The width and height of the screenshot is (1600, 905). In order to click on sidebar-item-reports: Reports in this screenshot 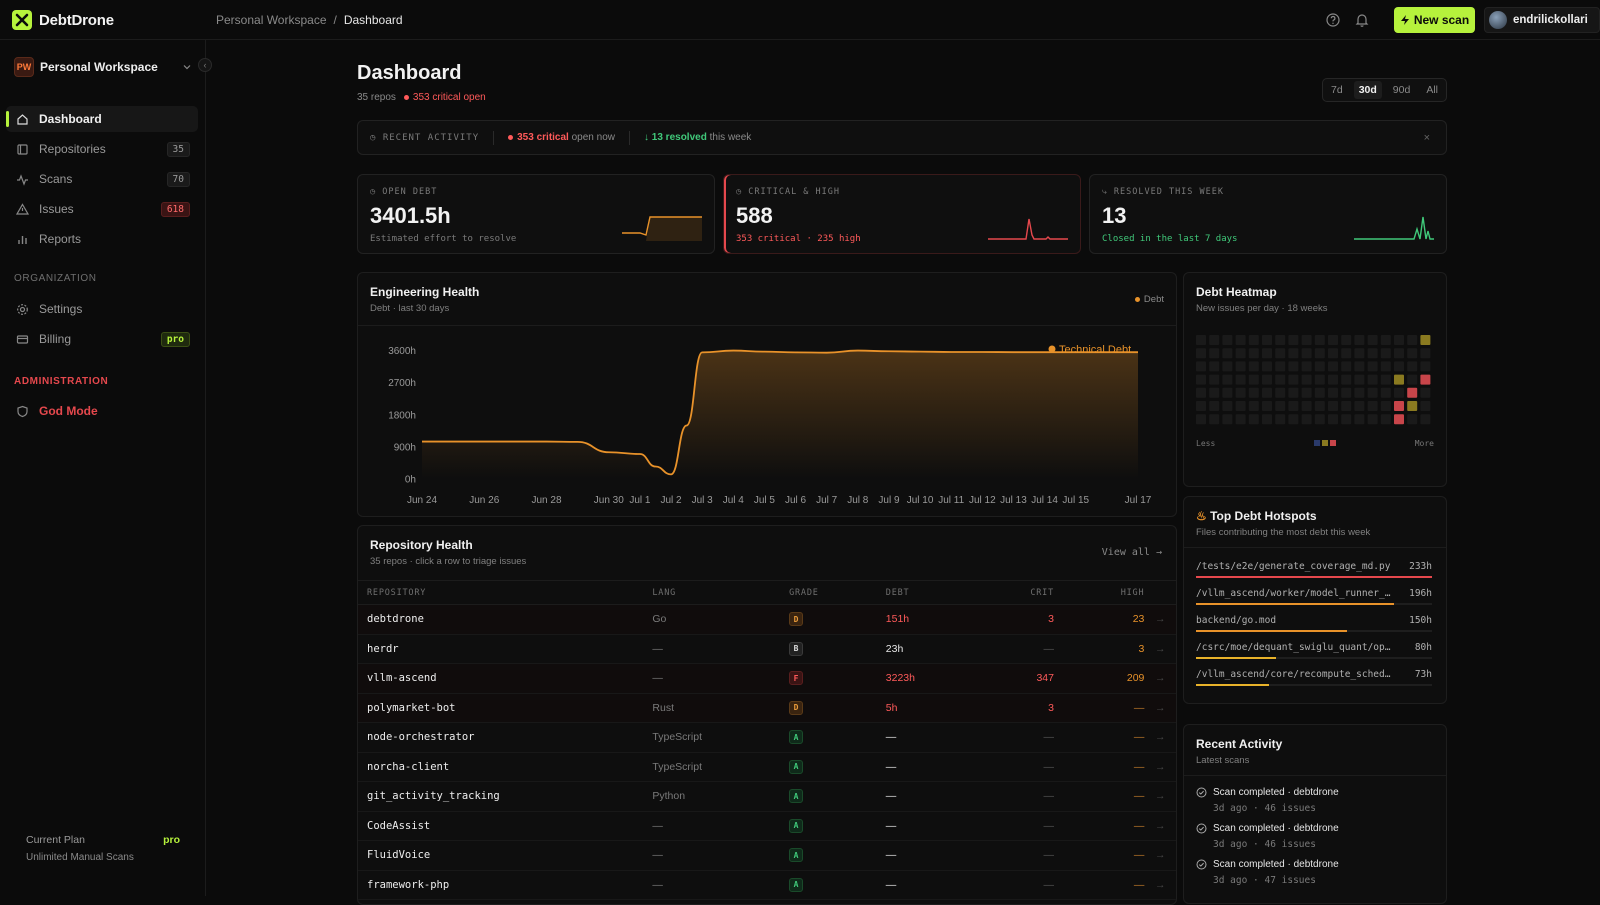, I will do `click(102, 239)`.